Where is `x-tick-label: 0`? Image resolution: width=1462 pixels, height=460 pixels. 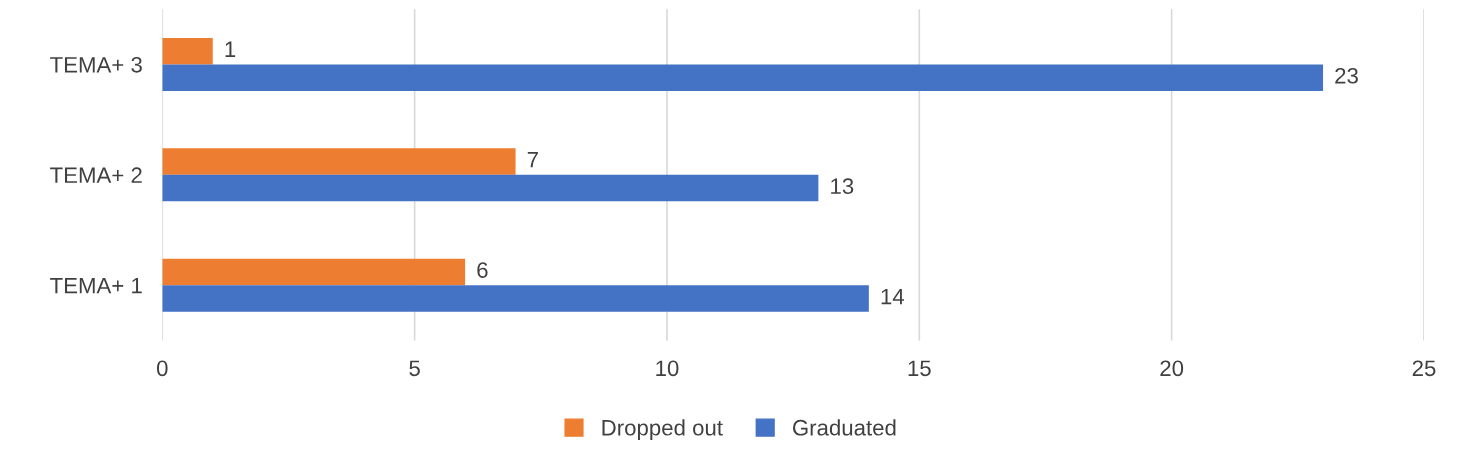 x-tick-label: 0 is located at coordinates (162, 368).